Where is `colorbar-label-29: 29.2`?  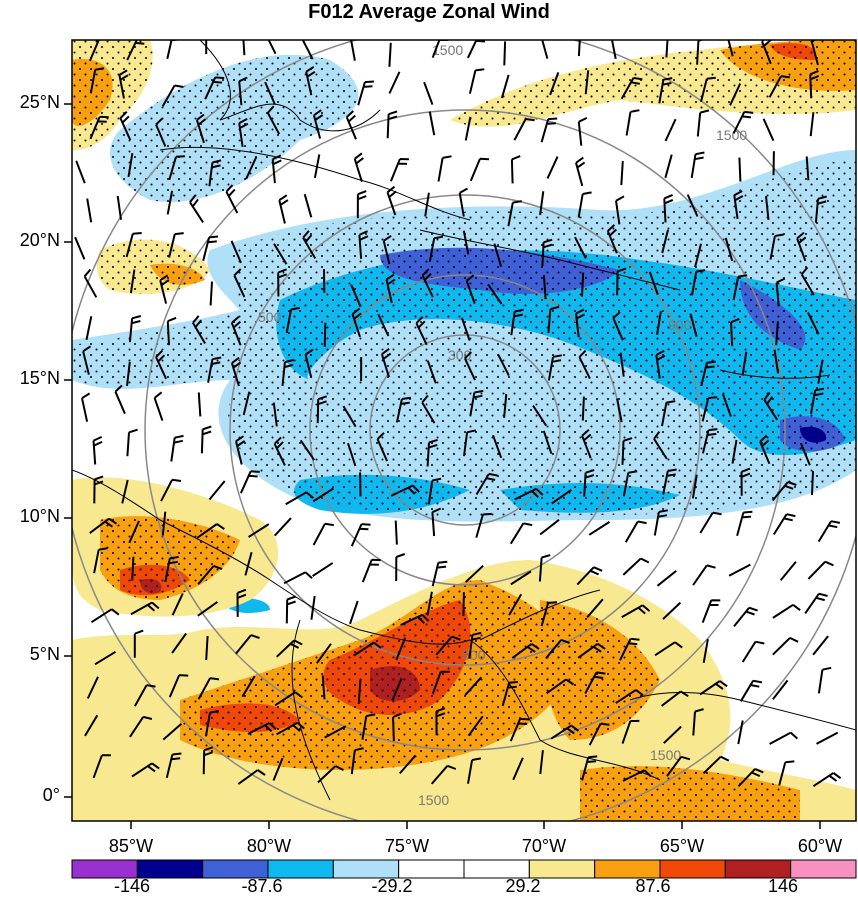 colorbar-label-29: 29.2 is located at coordinates (523, 886).